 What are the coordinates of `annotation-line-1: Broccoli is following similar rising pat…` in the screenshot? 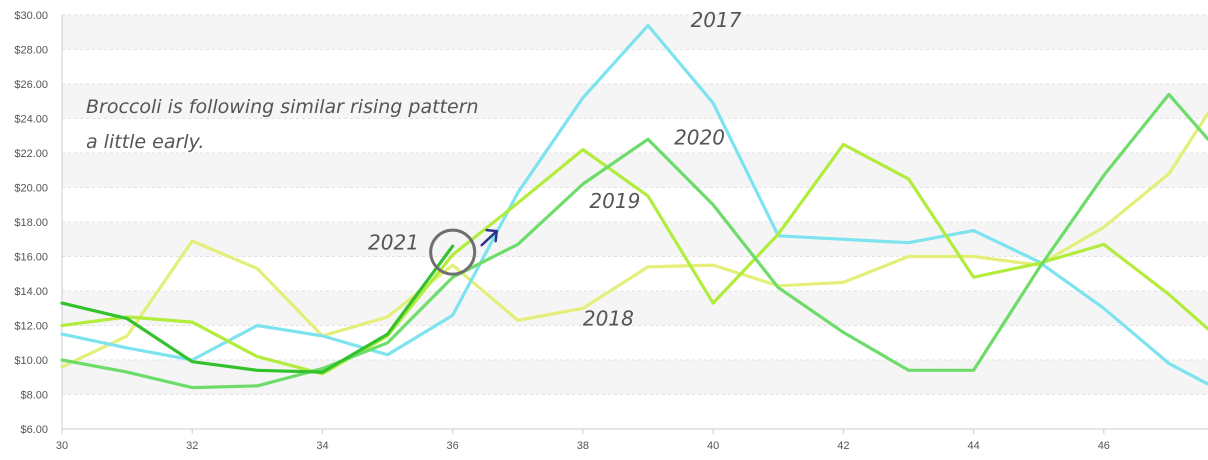 It's located at (282, 107).